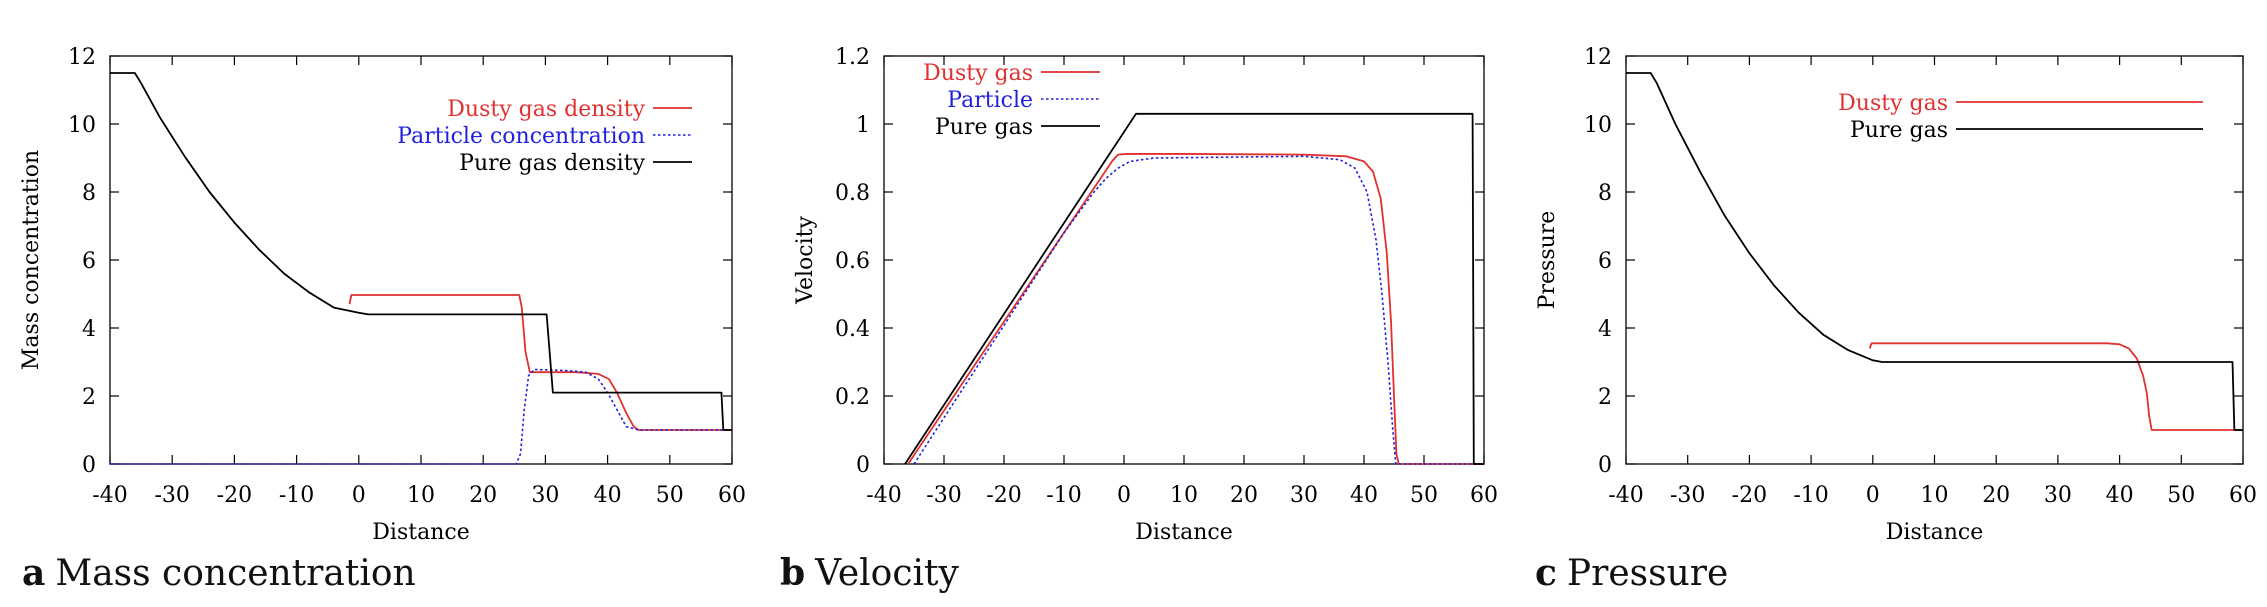  I want to click on caption-b-letter: b, so click(793, 573).